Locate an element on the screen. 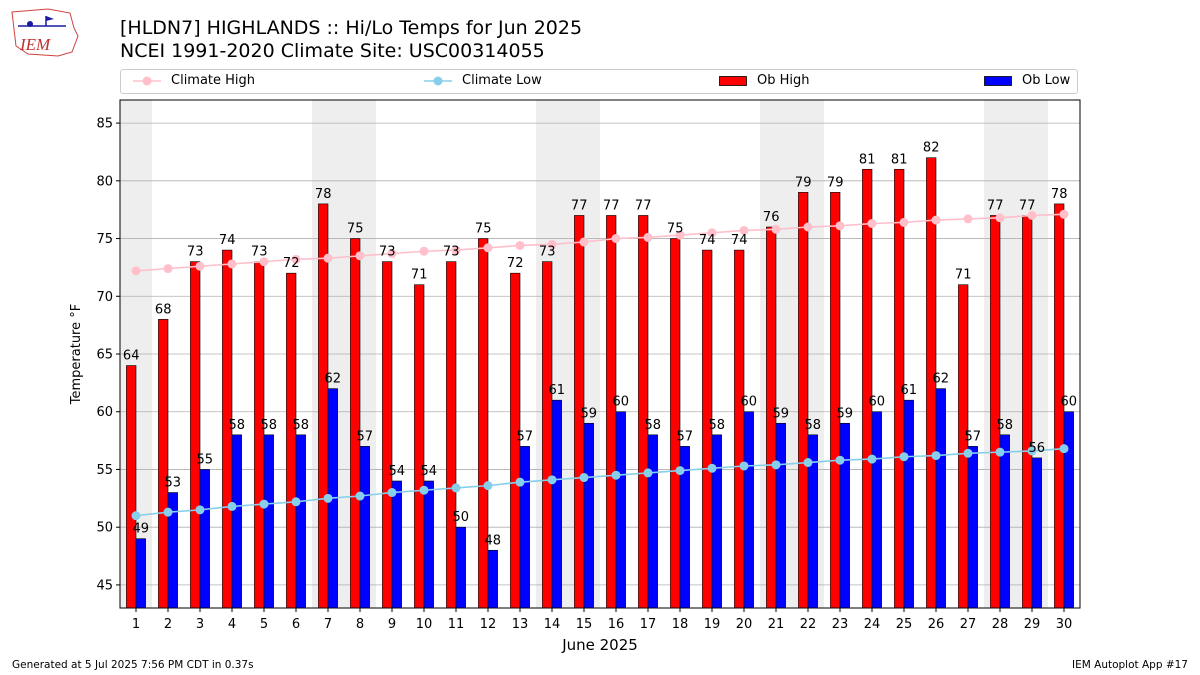 The width and height of the screenshot is (1200, 675). x-tick-label: 30 is located at coordinates (1064, 624).